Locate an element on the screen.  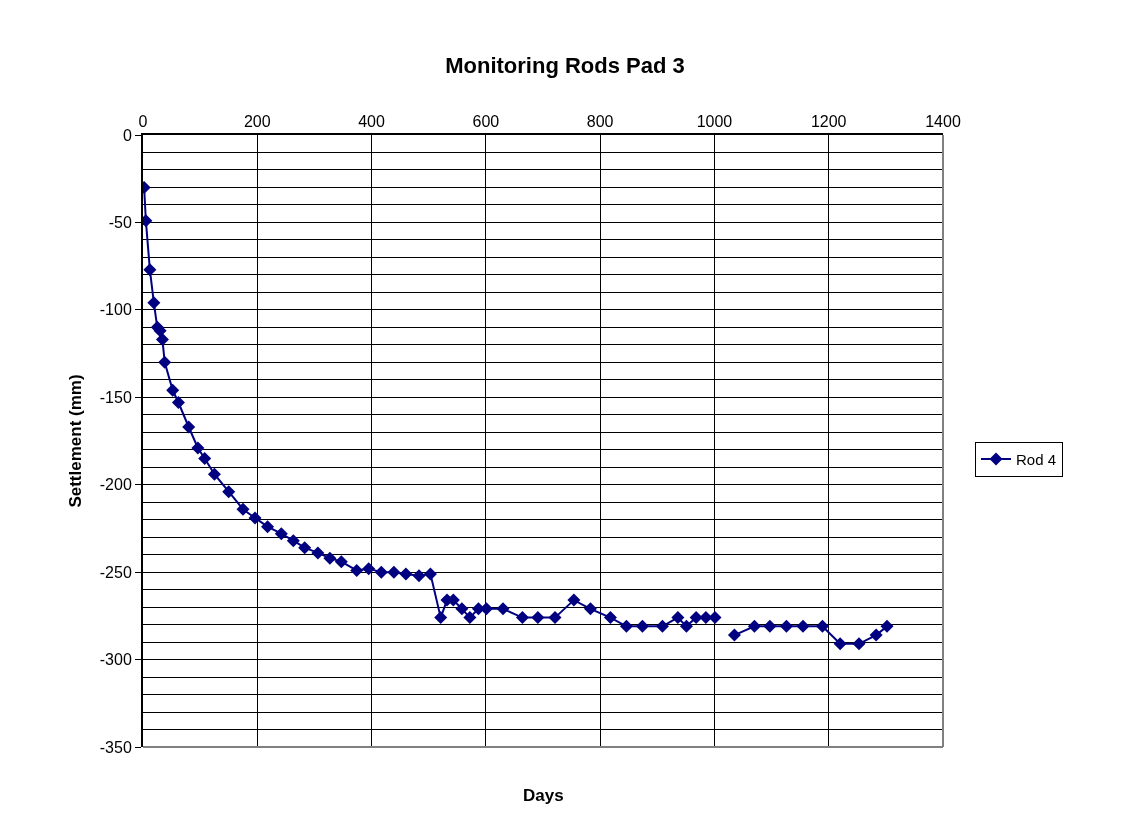
x-tick-label: 1200 is located at coordinates (828, 121).